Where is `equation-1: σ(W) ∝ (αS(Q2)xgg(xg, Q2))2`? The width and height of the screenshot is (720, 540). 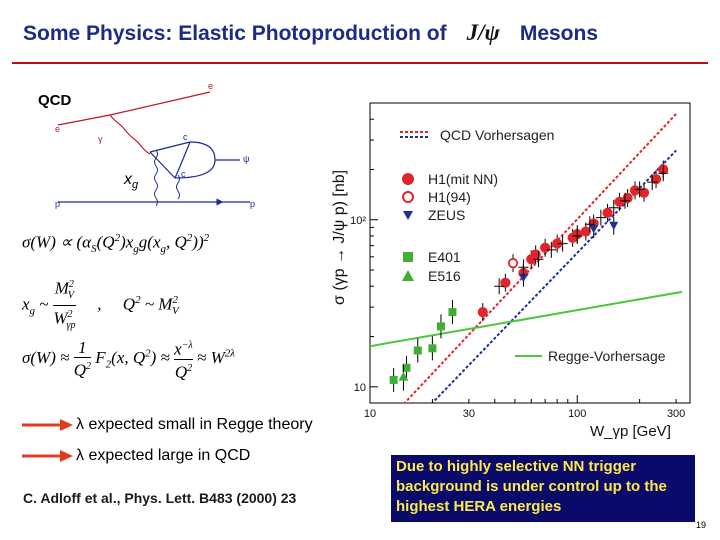
equation-1: σ(W) ∝ (αS(Q2)xgg(xg, Q2))2 is located at coordinates (116, 244).